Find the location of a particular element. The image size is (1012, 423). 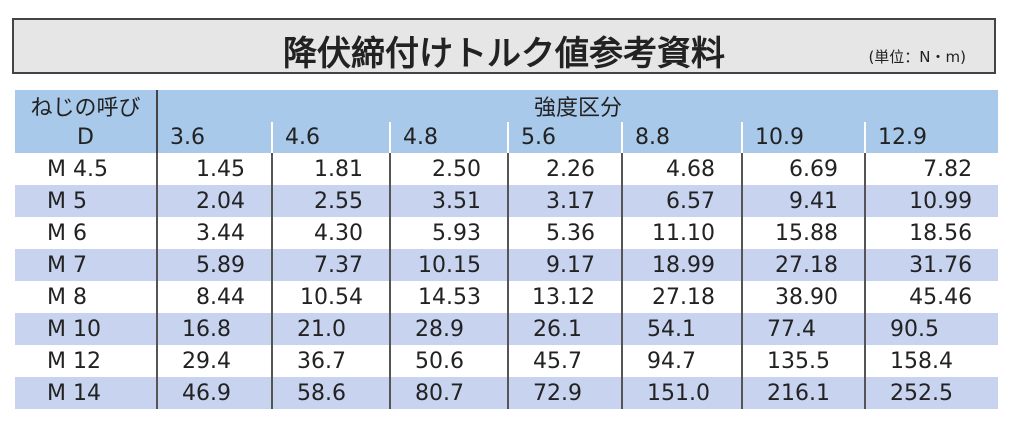

torque-value: 77.4 is located at coordinates (803, 329).